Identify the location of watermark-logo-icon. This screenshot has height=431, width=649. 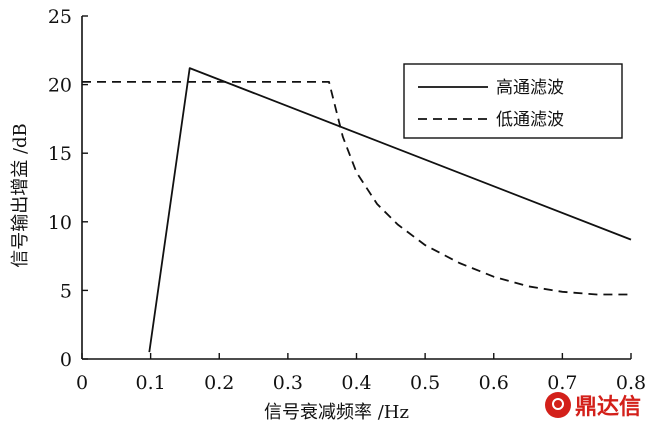
(557, 405).